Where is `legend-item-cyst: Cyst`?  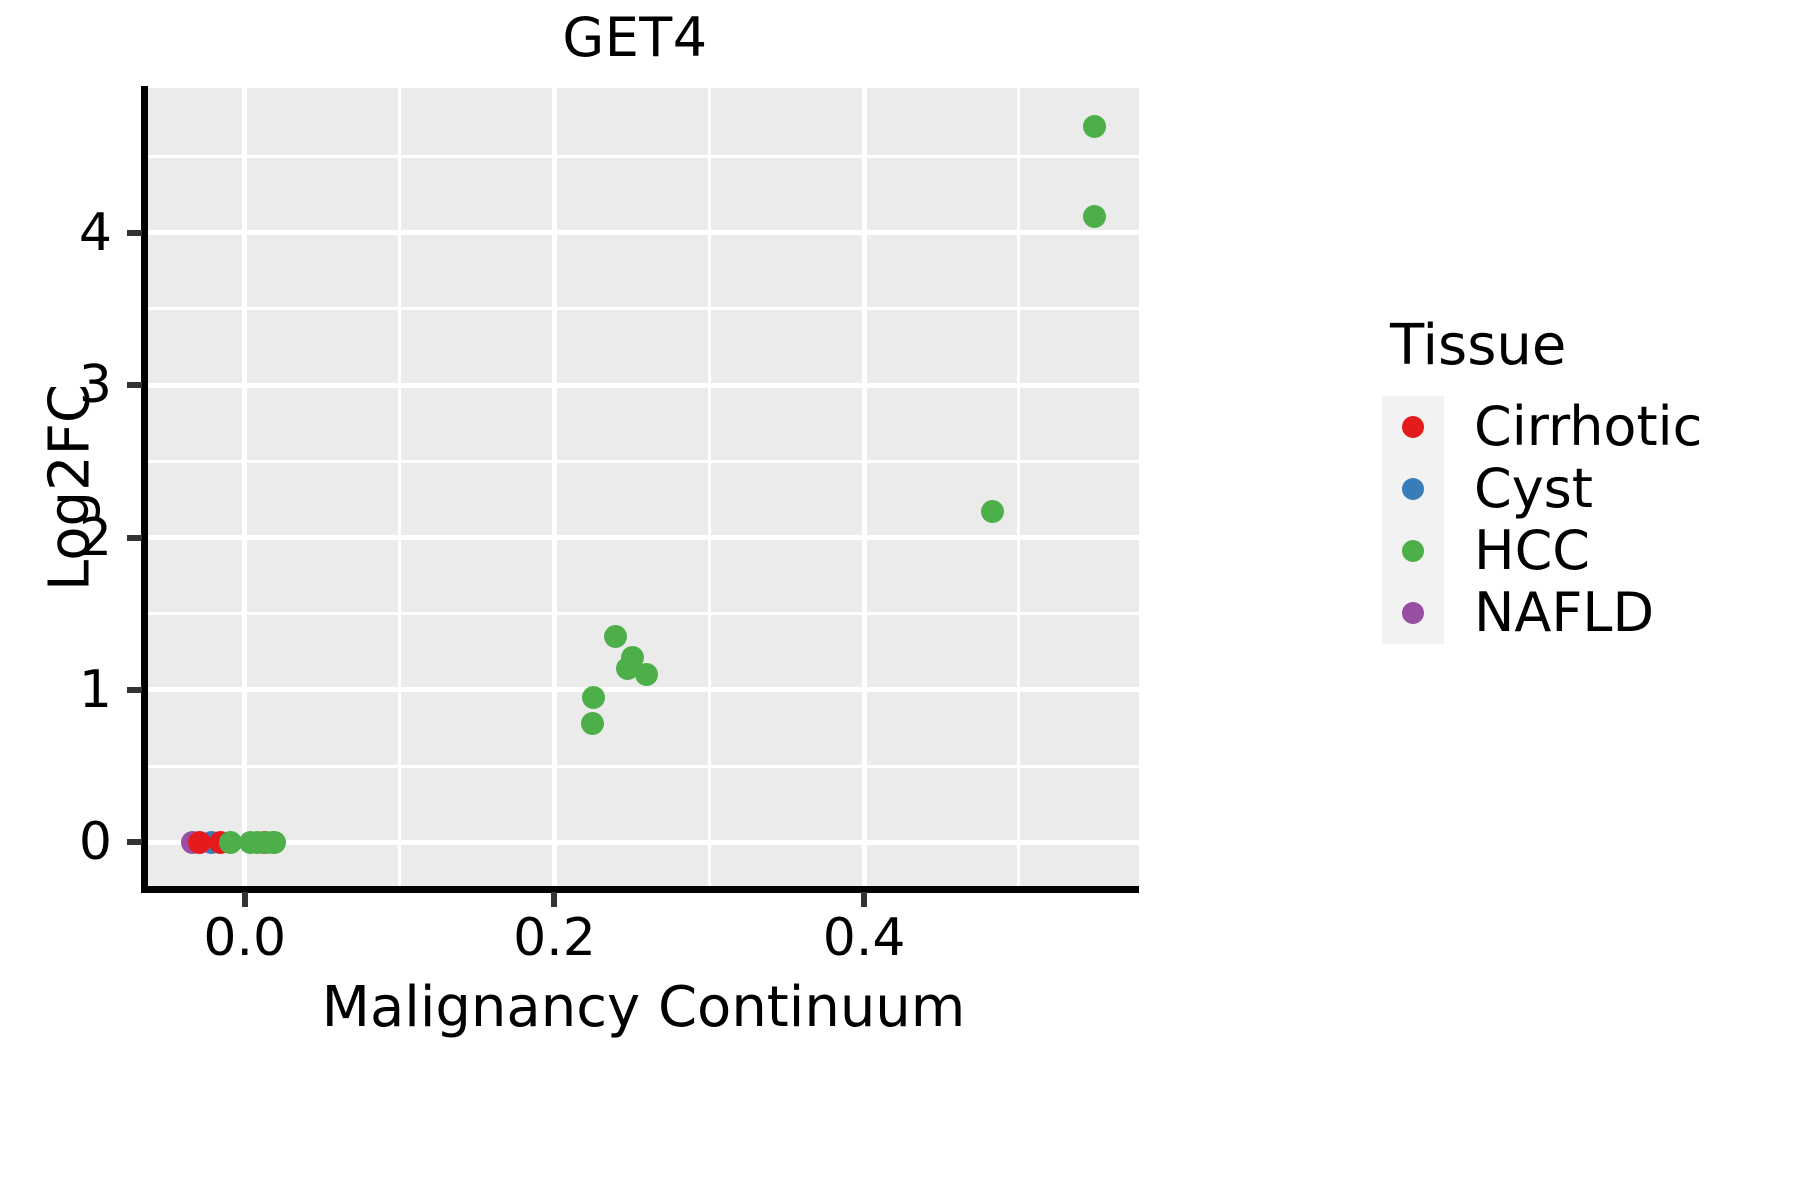
legend-item-cyst: Cyst is located at coordinates (1582, 489).